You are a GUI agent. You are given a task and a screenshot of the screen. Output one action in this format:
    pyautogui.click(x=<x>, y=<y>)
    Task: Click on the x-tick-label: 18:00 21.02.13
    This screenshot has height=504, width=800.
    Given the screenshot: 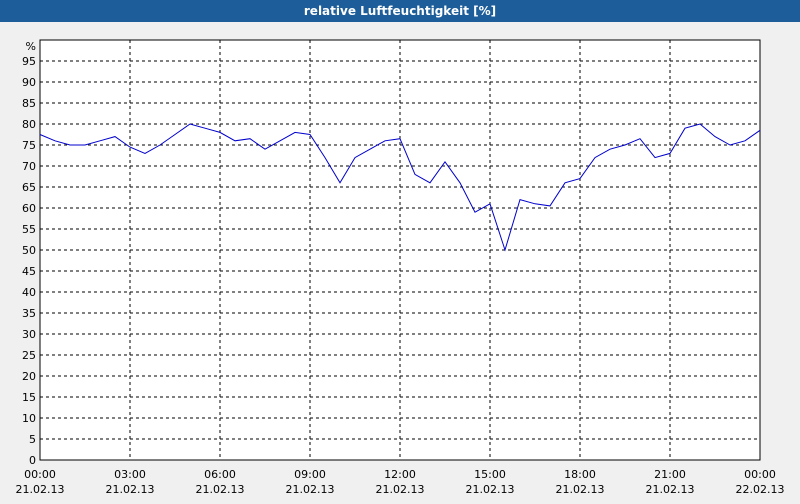 What is the action you would take?
    pyautogui.click(x=580, y=482)
    